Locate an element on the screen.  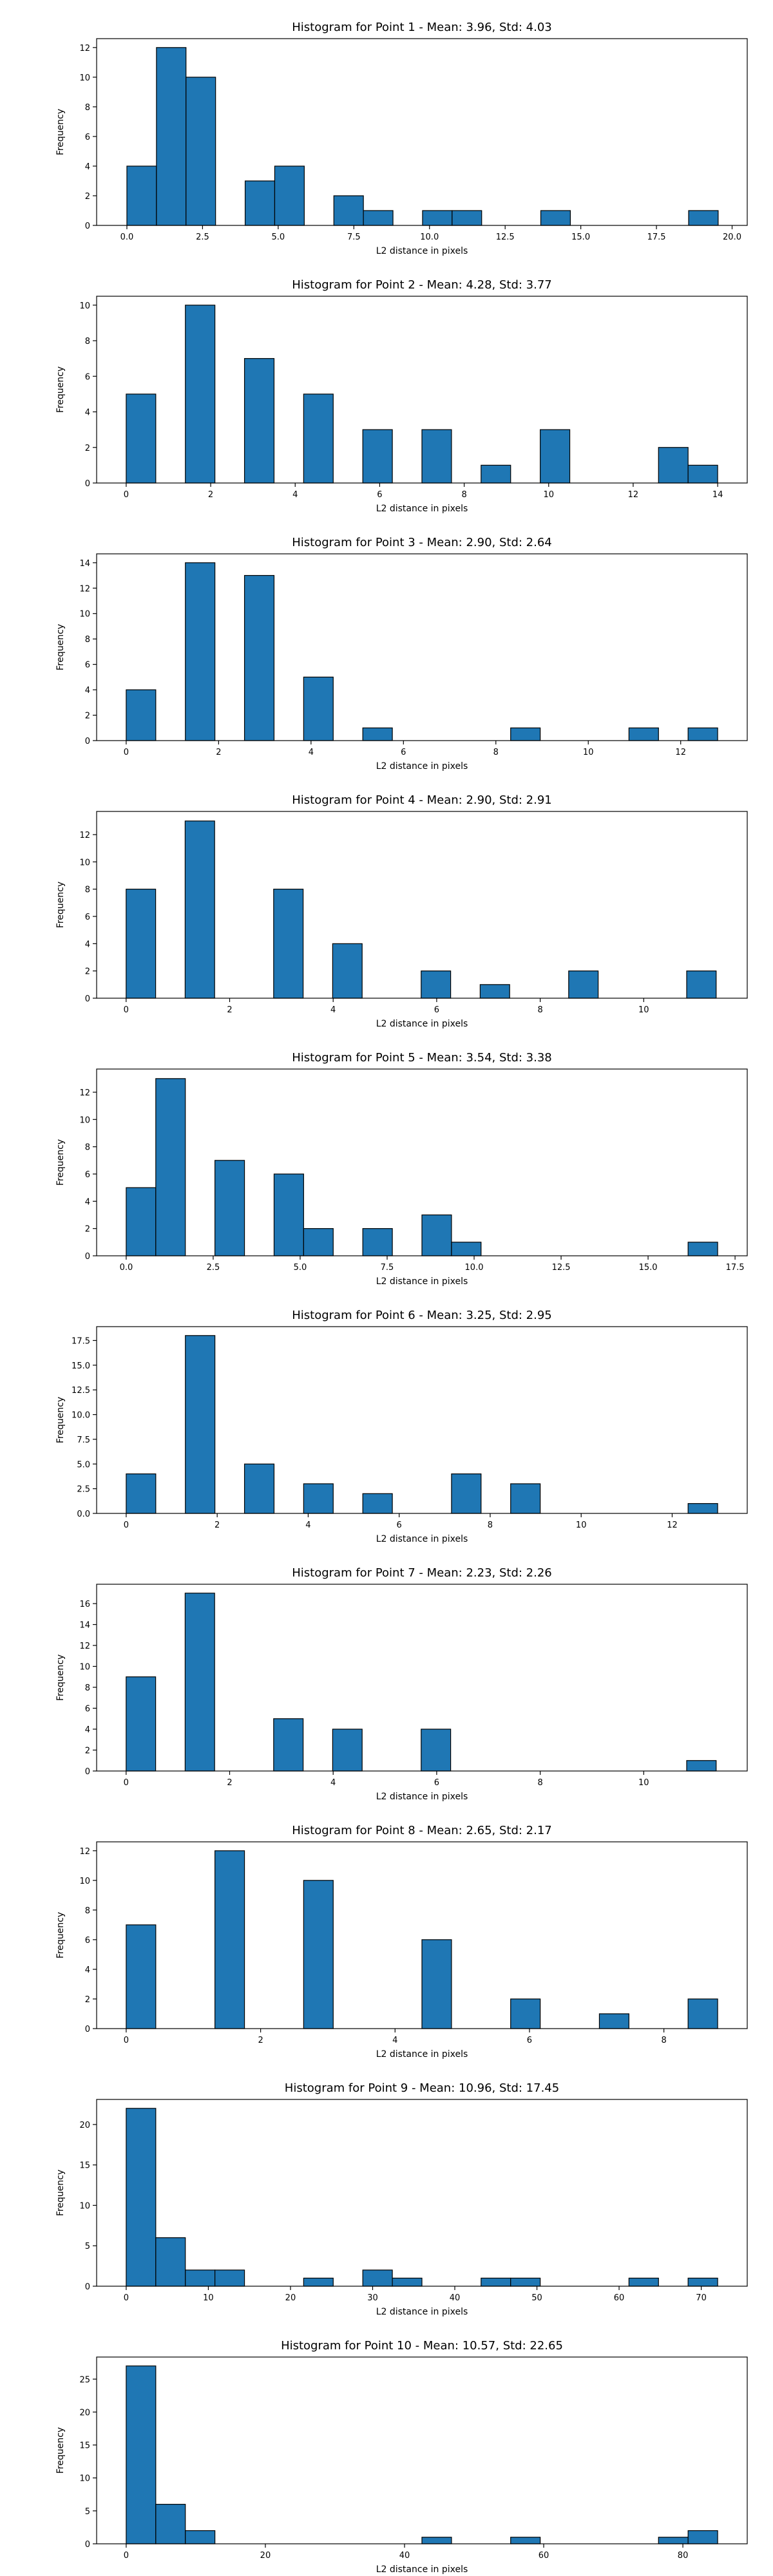
x-tick-label: 12 is located at coordinates (672, 1525).